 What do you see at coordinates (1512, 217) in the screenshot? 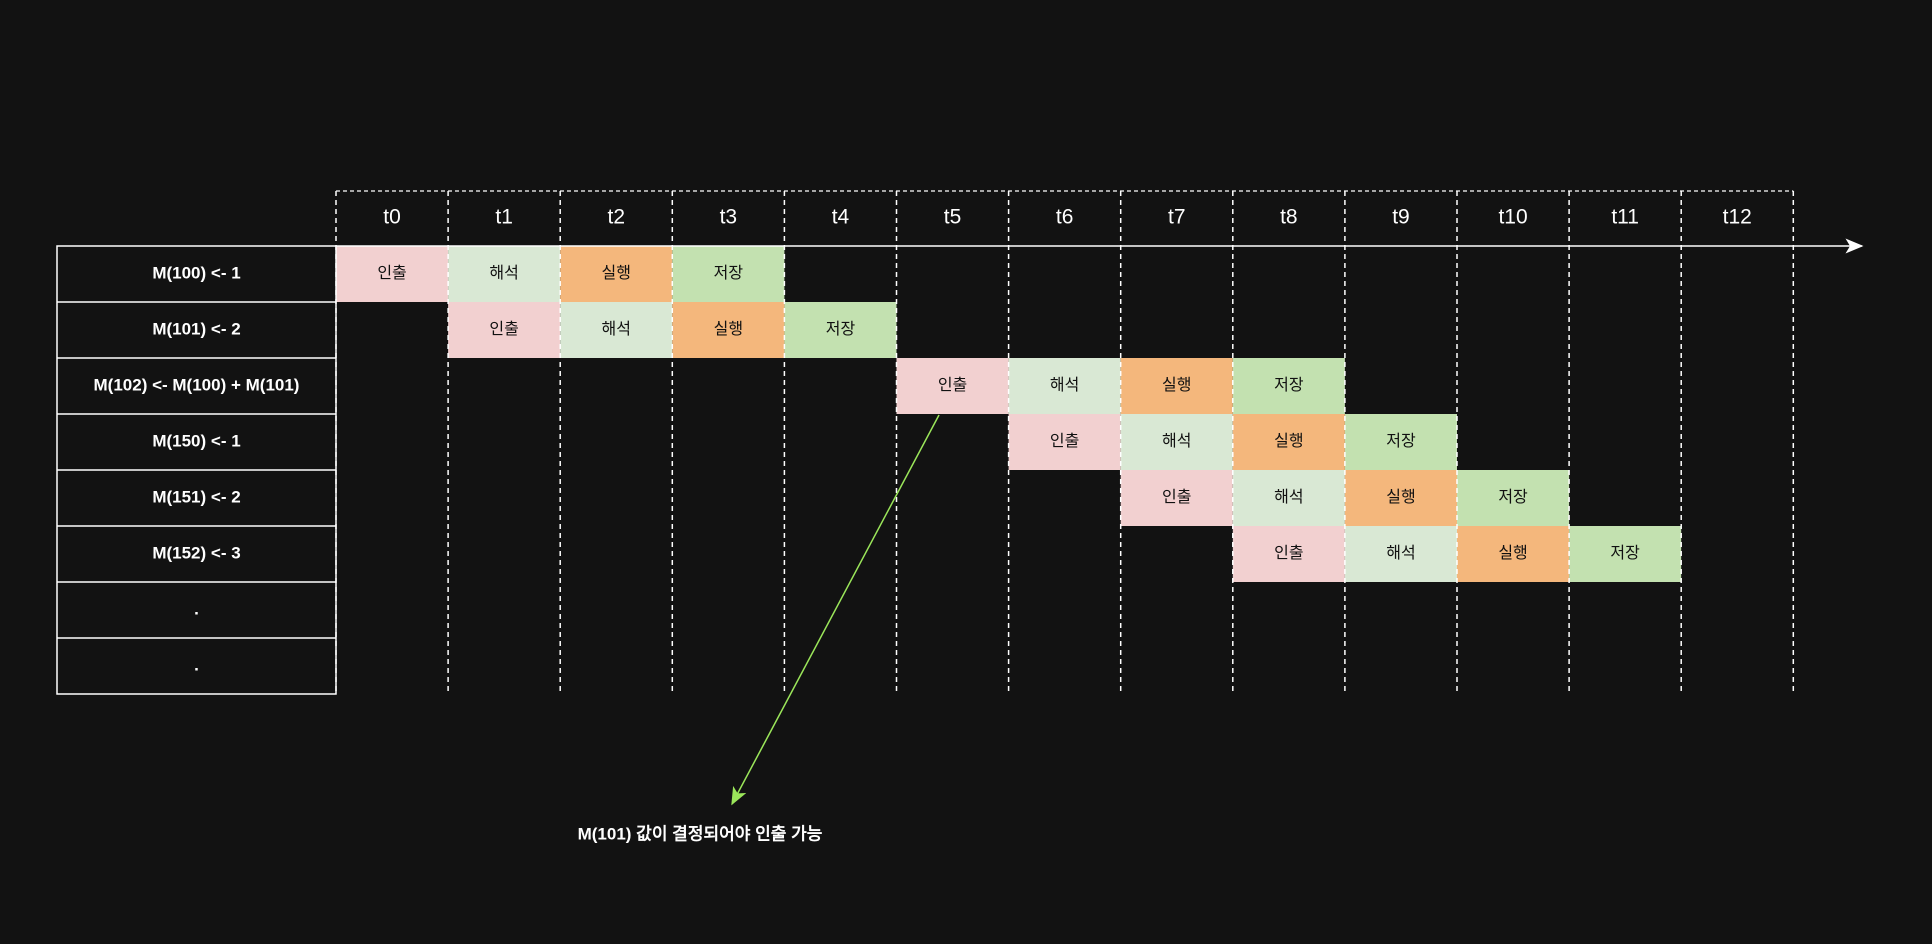
I see `time-label: t10` at bounding box center [1512, 217].